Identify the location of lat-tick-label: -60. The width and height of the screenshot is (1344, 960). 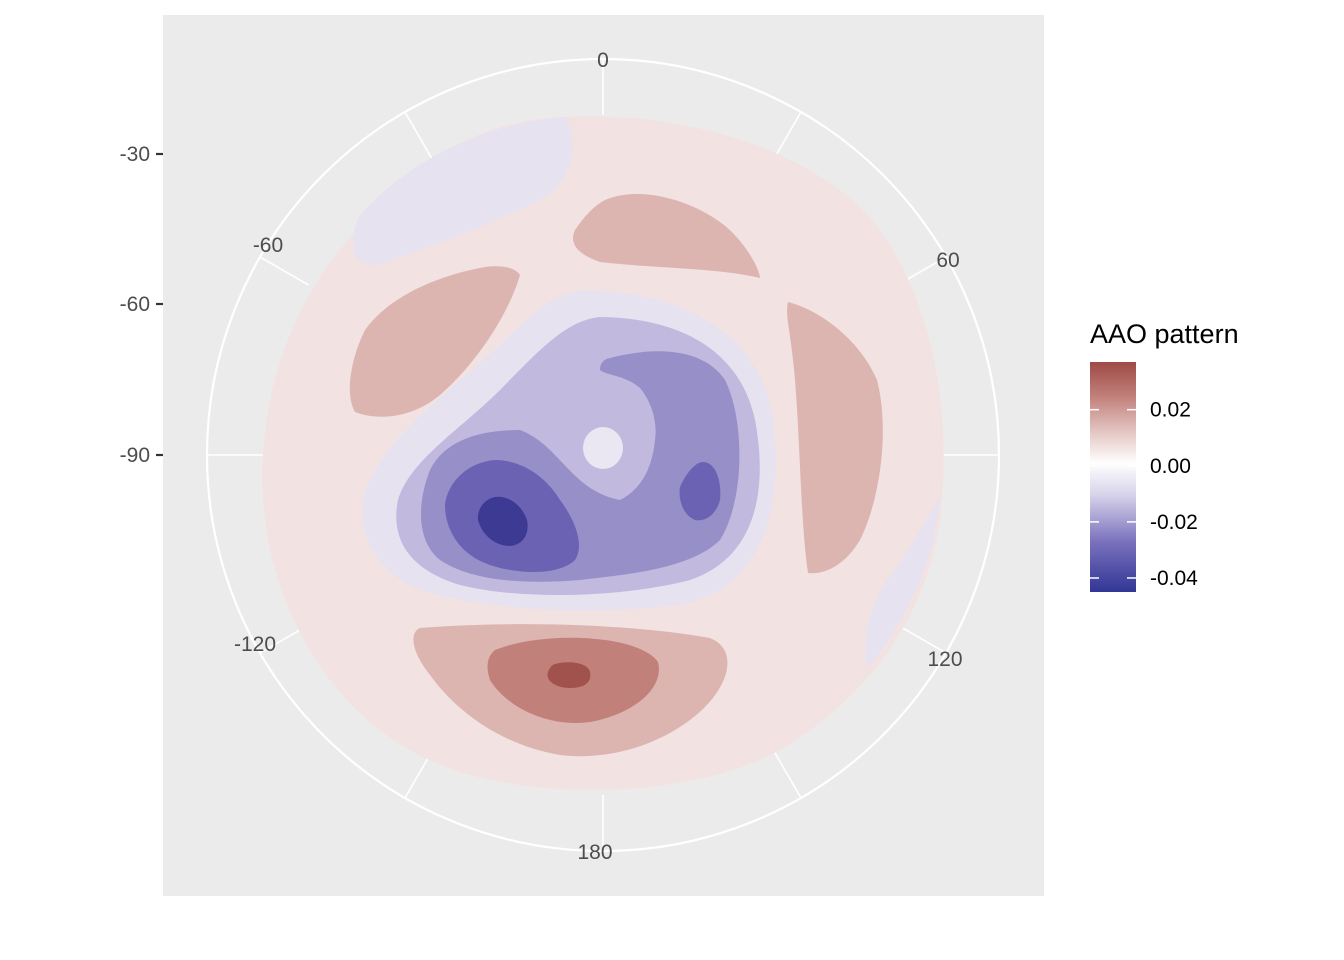
(135, 304).